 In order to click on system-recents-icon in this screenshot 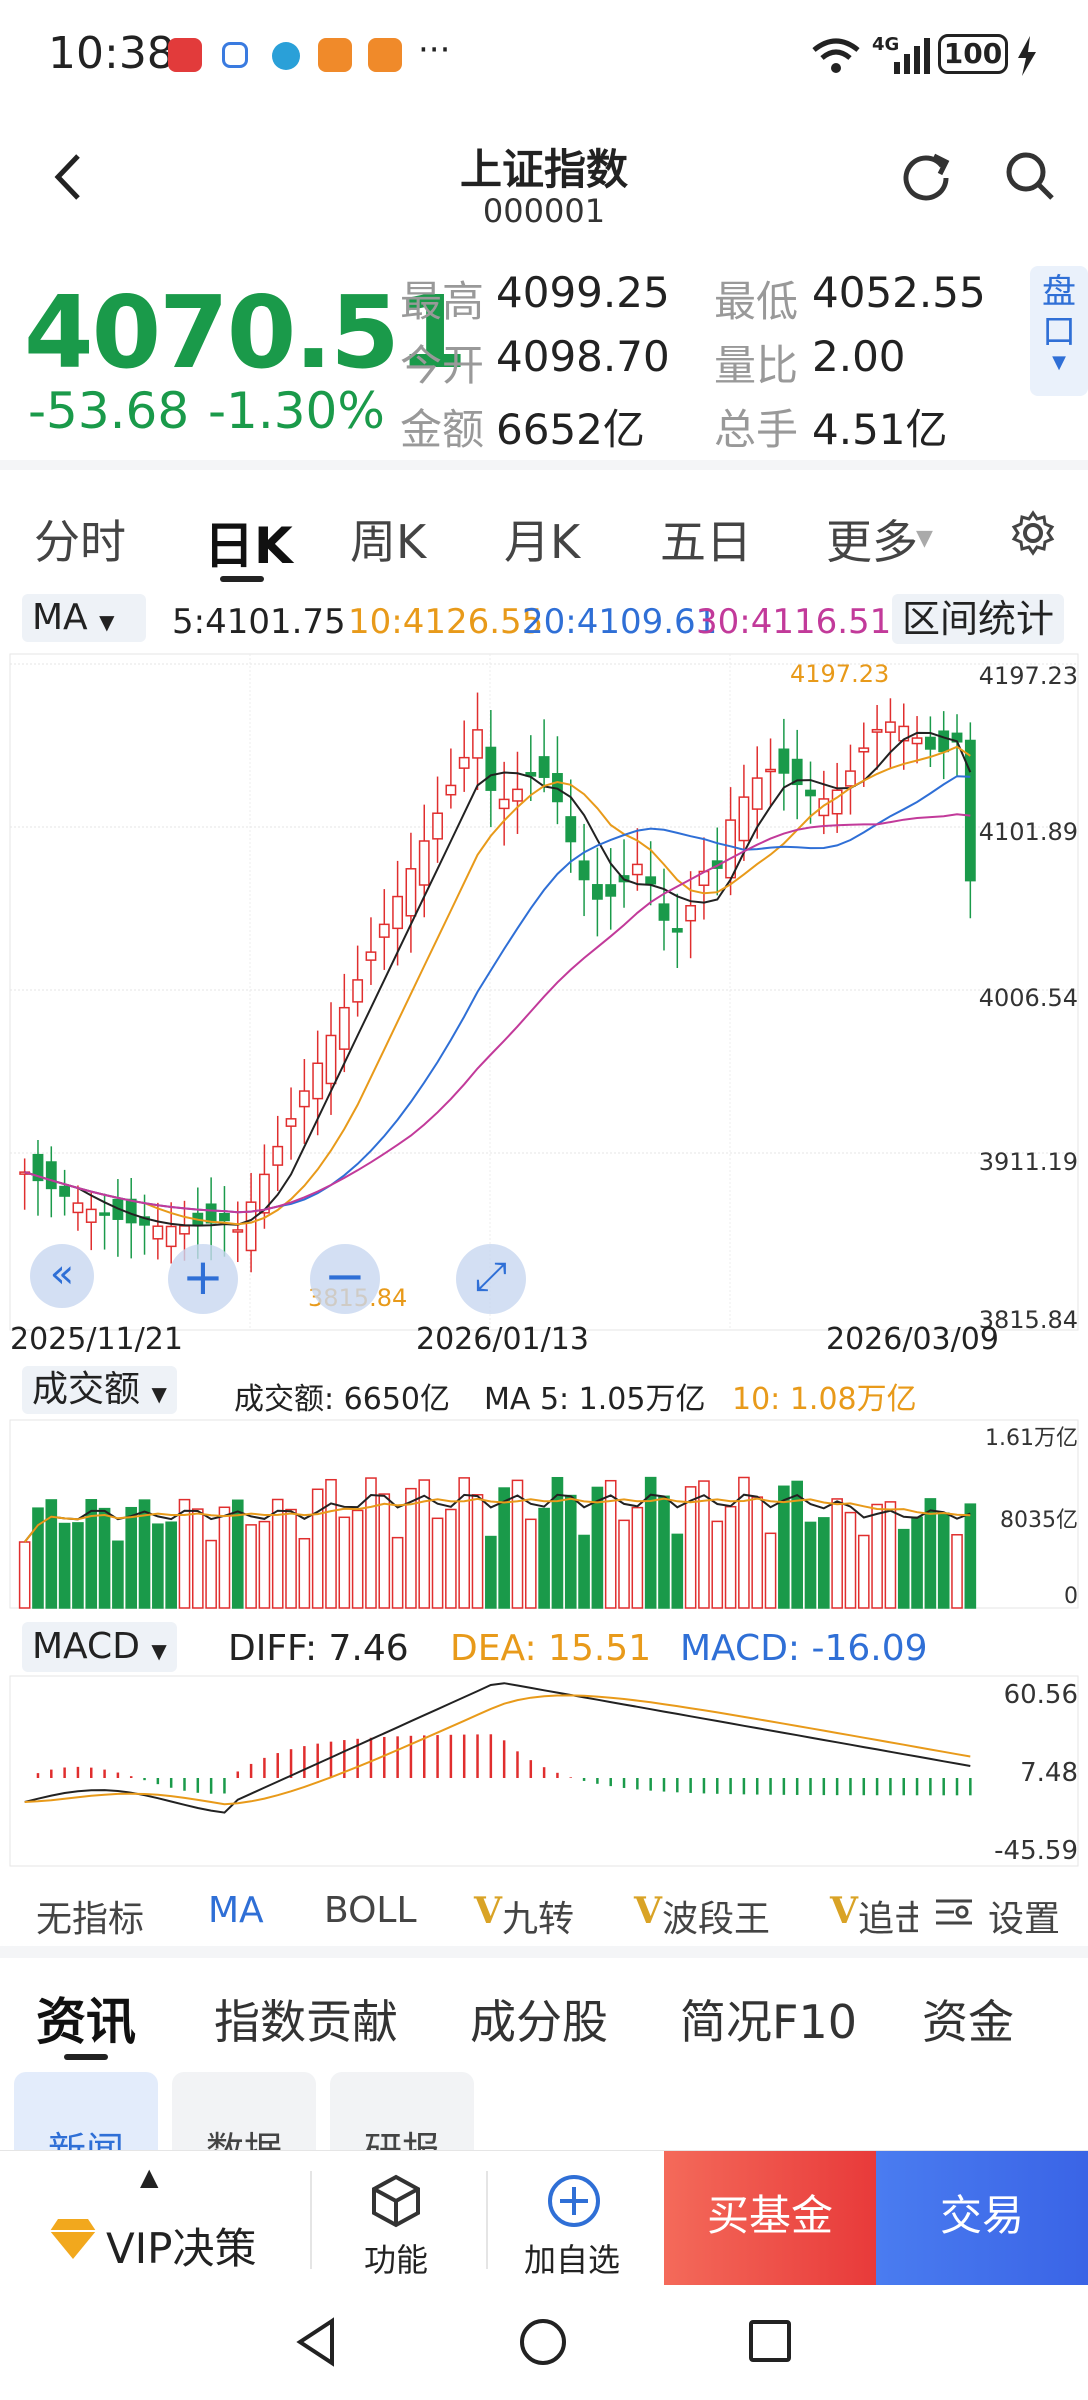, I will do `click(770, 2341)`.